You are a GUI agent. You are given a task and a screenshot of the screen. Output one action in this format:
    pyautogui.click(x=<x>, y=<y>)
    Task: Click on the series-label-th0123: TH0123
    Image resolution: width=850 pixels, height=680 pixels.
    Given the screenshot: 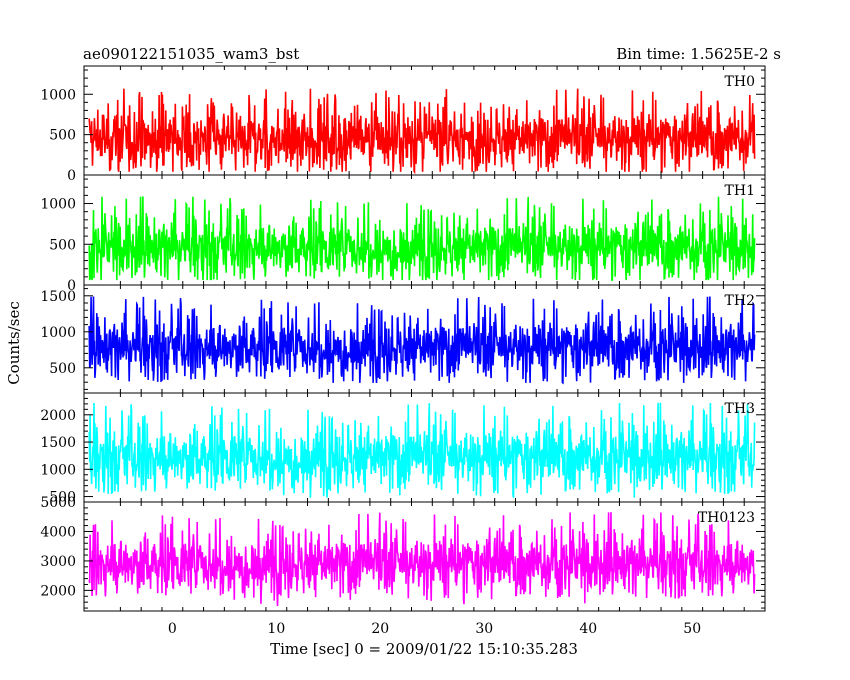 What is the action you would take?
    pyautogui.click(x=726, y=518)
    